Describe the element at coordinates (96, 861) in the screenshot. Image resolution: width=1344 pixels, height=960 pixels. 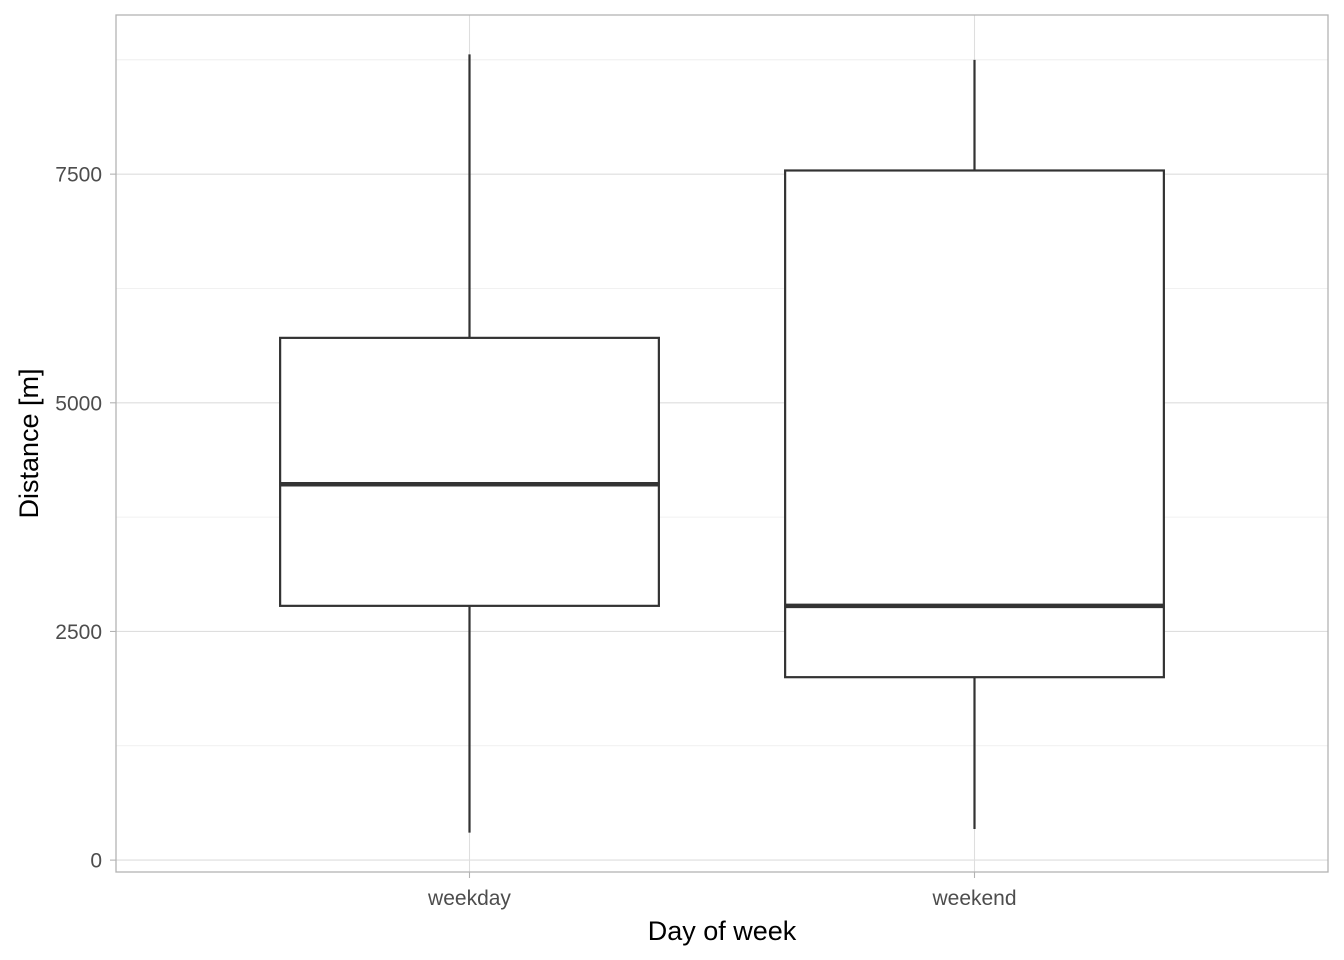
I see `y-tick-label: 0` at that location.